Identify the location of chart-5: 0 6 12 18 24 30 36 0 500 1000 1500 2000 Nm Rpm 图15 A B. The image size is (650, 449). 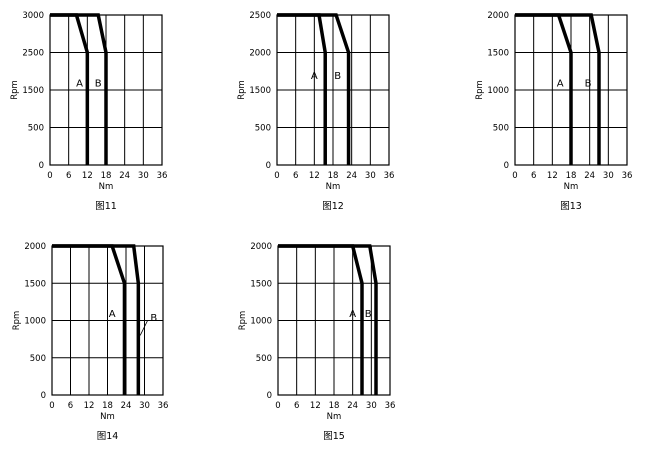
(316, 342).